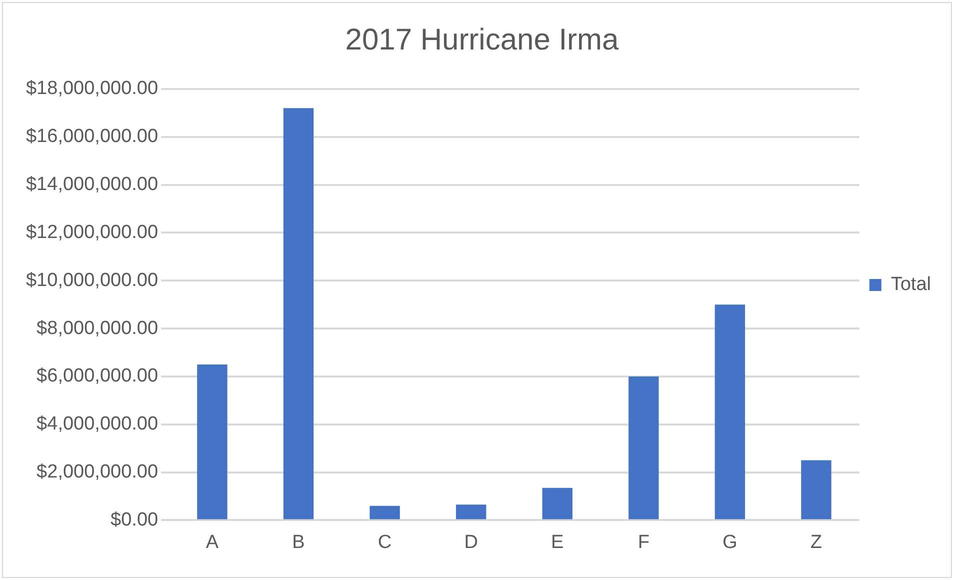 The width and height of the screenshot is (954, 580). I want to click on y-tick-label: $6,000,000.00, so click(97, 376).